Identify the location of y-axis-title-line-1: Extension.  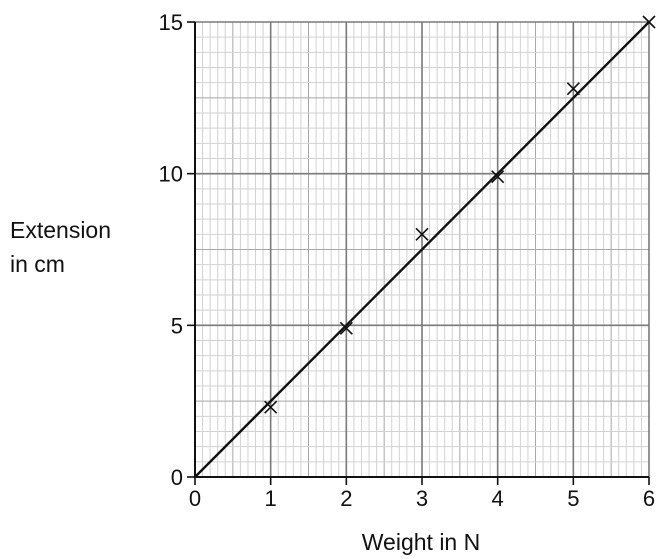
(60, 230).